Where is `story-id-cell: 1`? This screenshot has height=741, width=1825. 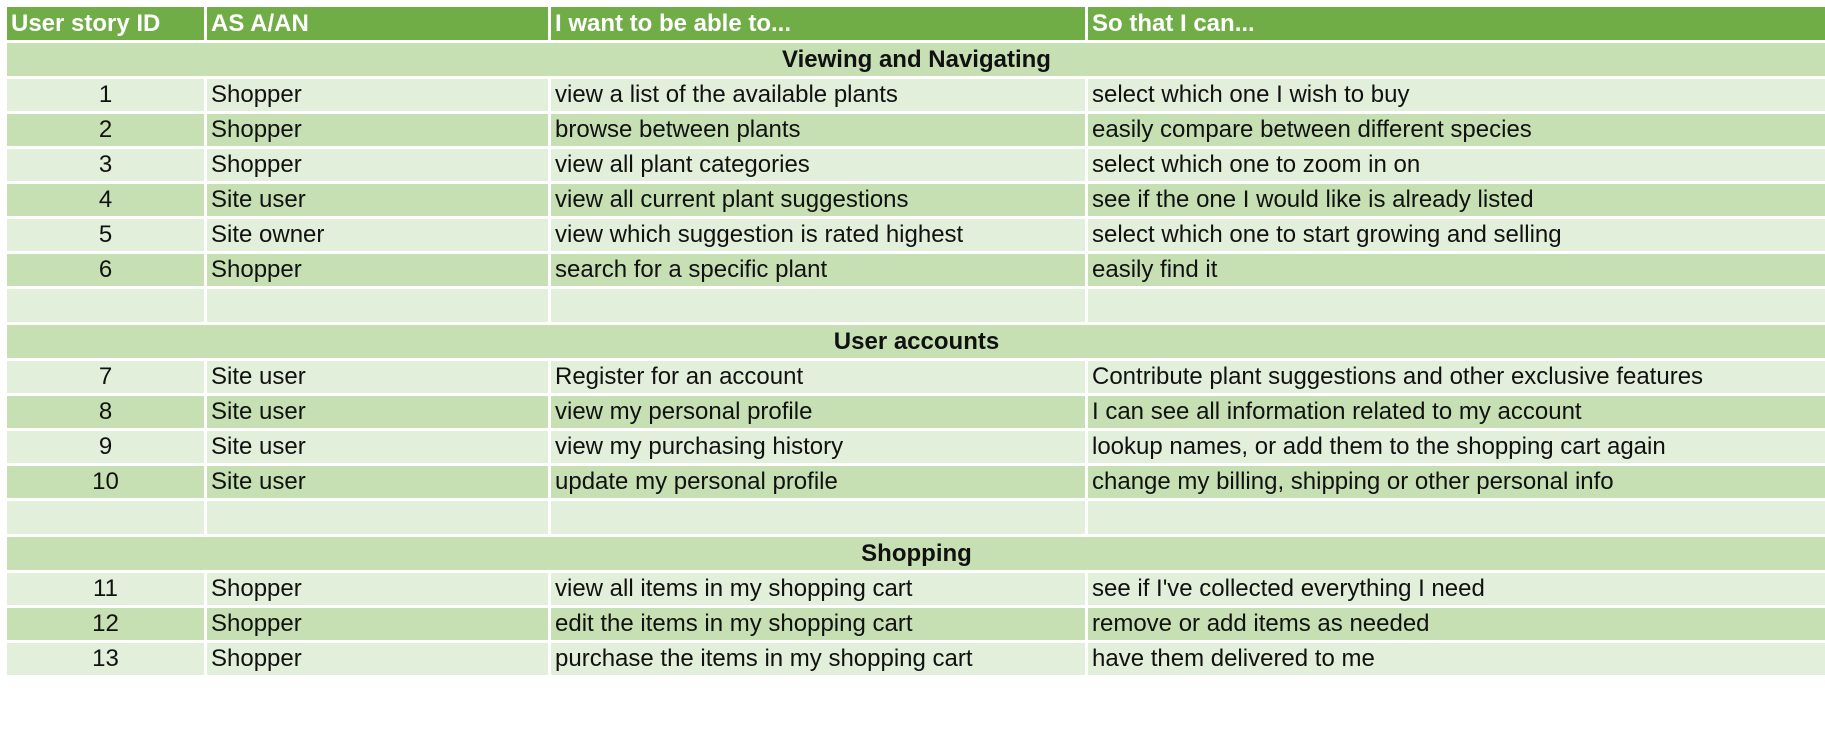
story-id-cell: 1 is located at coordinates (105, 95).